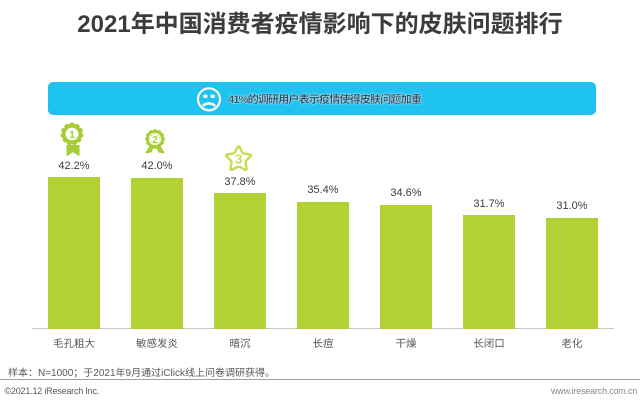  Describe the element at coordinates (238, 159) in the screenshot. I see `svg-text: 3` at that location.